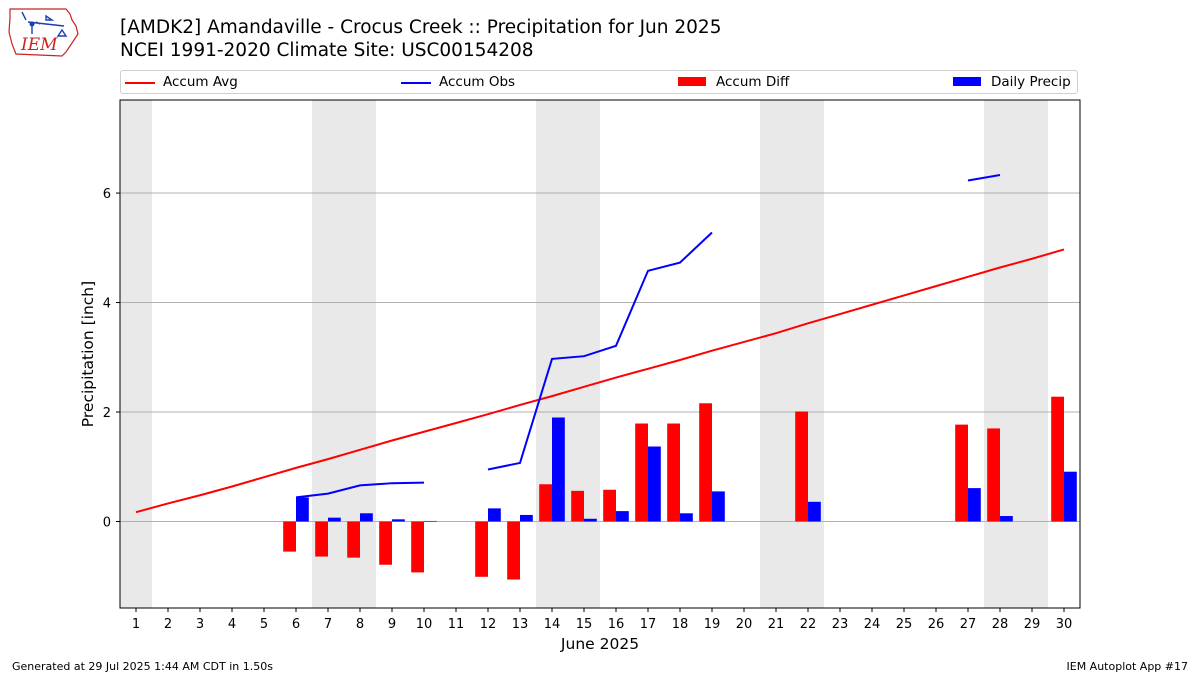 The height and width of the screenshot is (675, 1200). What do you see at coordinates (936, 624) in the screenshot?
I see `x-tick-label: 26` at bounding box center [936, 624].